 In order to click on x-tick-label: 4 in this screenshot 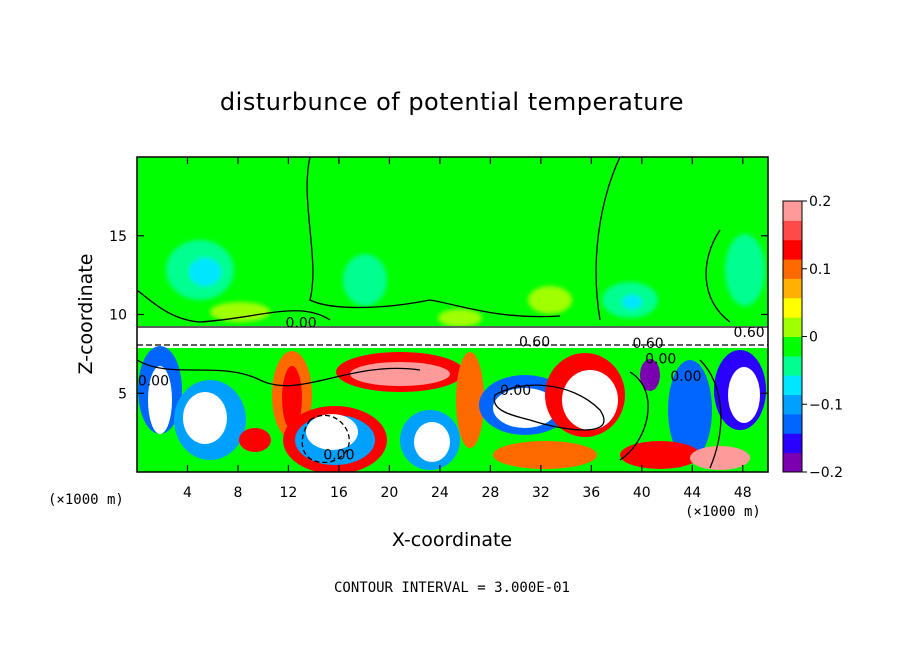, I will do `click(187, 493)`.